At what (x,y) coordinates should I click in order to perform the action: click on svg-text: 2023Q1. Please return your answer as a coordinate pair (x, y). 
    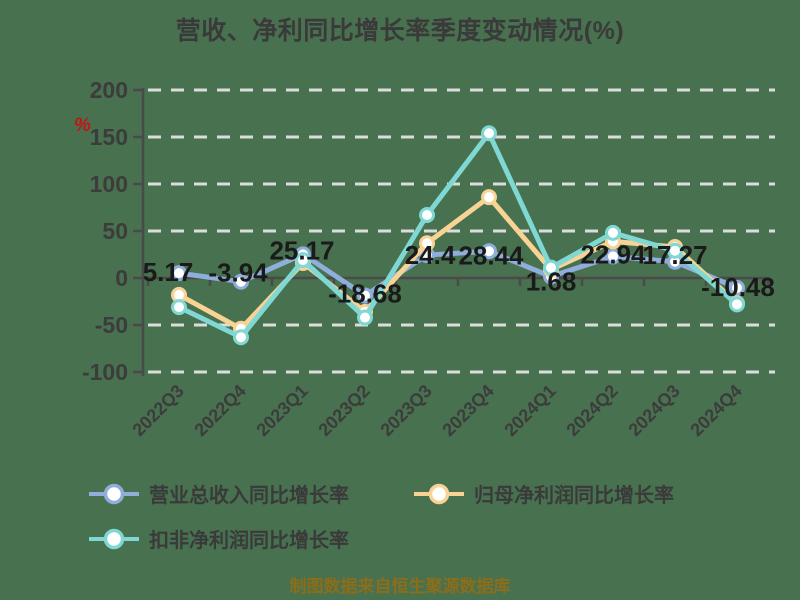
    Looking at the image, I should click on (281, 410).